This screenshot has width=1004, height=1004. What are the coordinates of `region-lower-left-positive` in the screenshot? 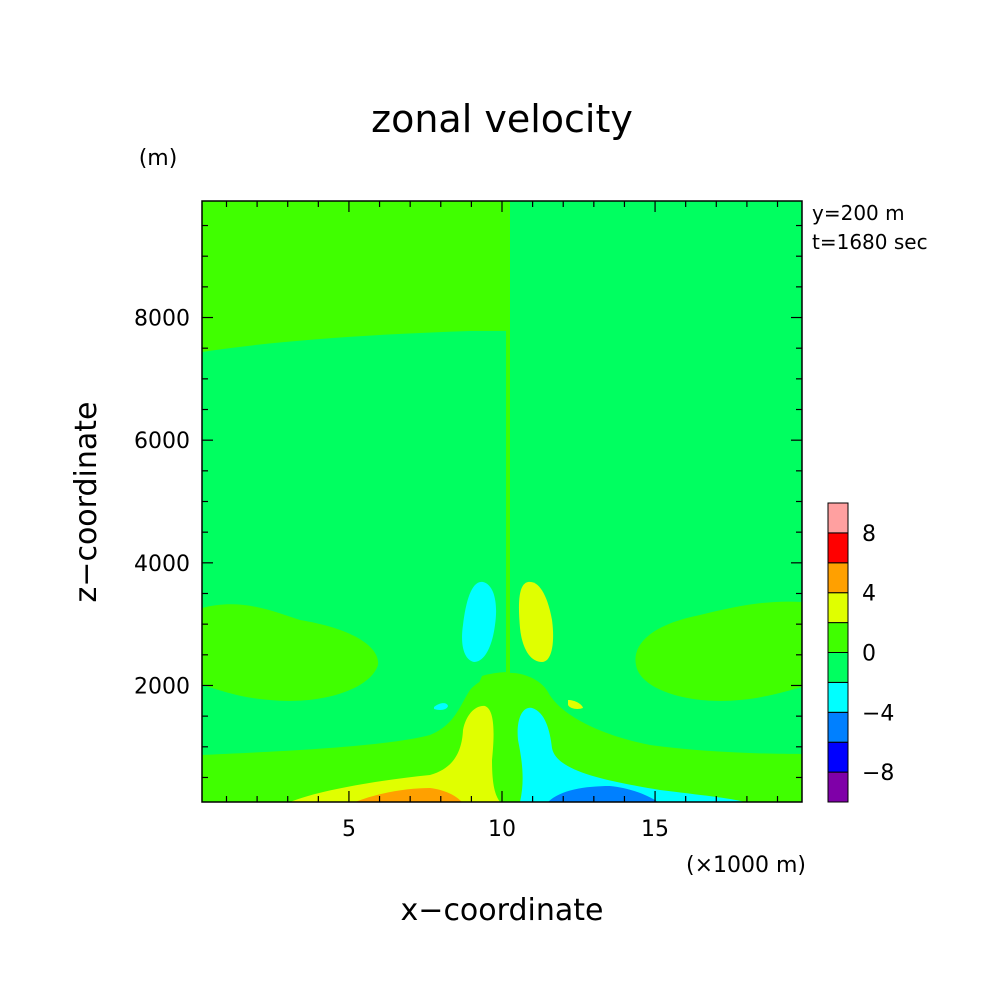 It's located at (355, 737).